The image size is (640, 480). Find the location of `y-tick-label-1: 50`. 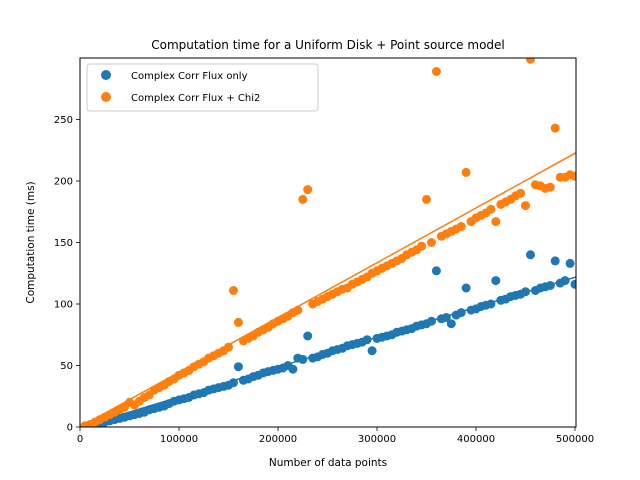

y-tick-label-1: 50 is located at coordinates (66, 366).